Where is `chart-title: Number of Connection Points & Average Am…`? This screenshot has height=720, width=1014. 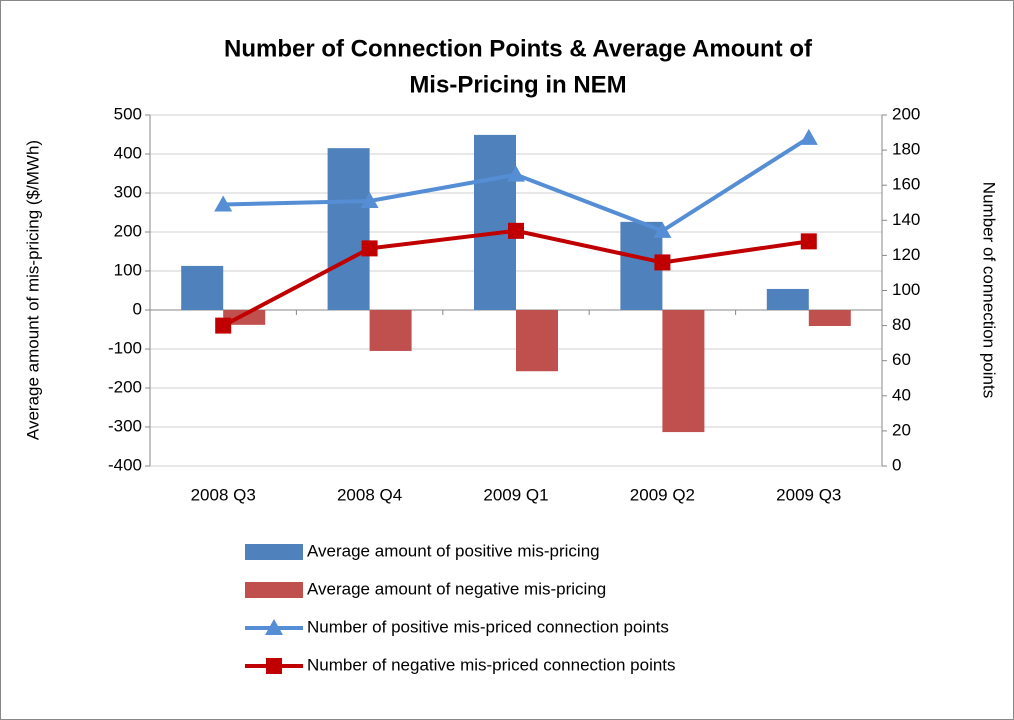 chart-title: Number of Connection Points & Average Am… is located at coordinates (518, 48).